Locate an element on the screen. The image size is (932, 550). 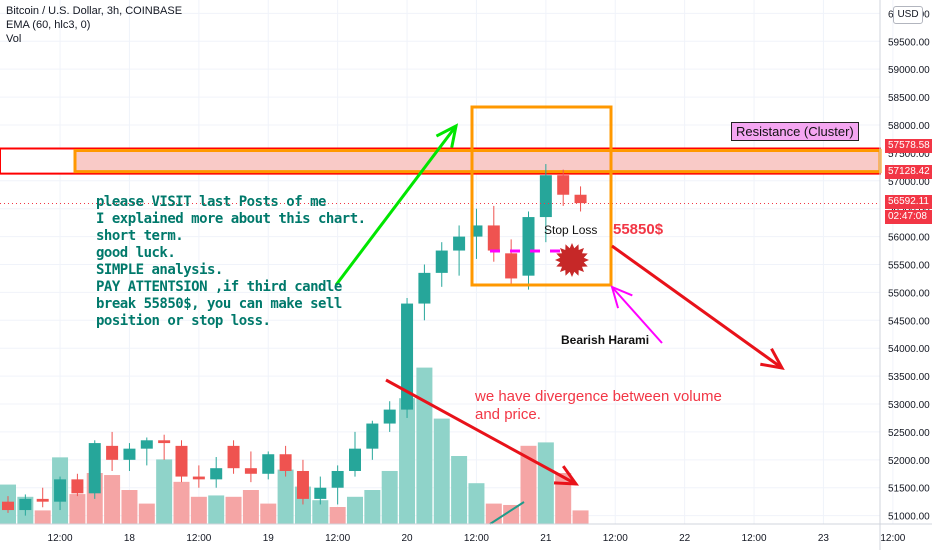
stop-loss-label: Stop Loss is located at coordinates (571, 230).